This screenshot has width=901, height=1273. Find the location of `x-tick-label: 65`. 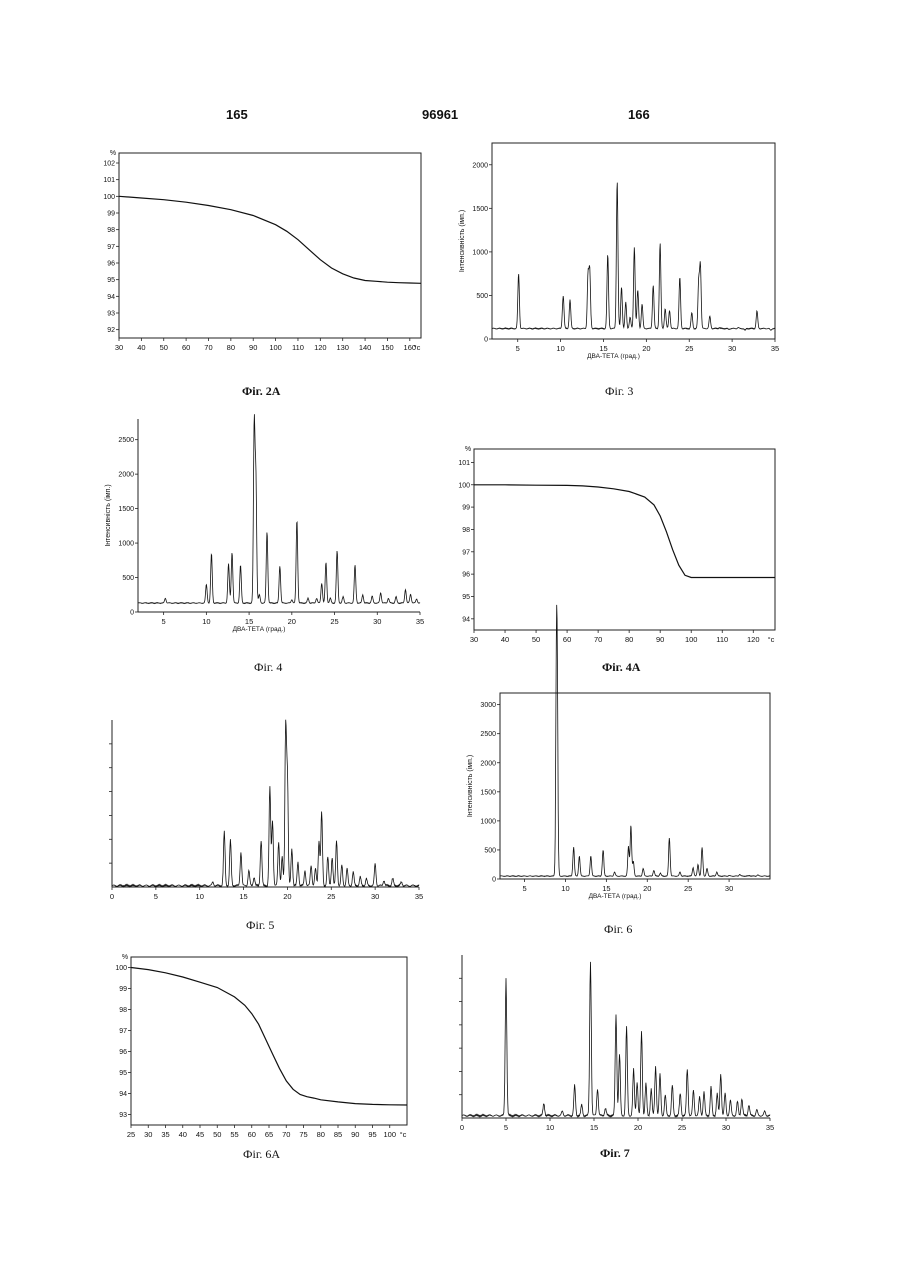

x-tick-label: 65 is located at coordinates (269, 1134).